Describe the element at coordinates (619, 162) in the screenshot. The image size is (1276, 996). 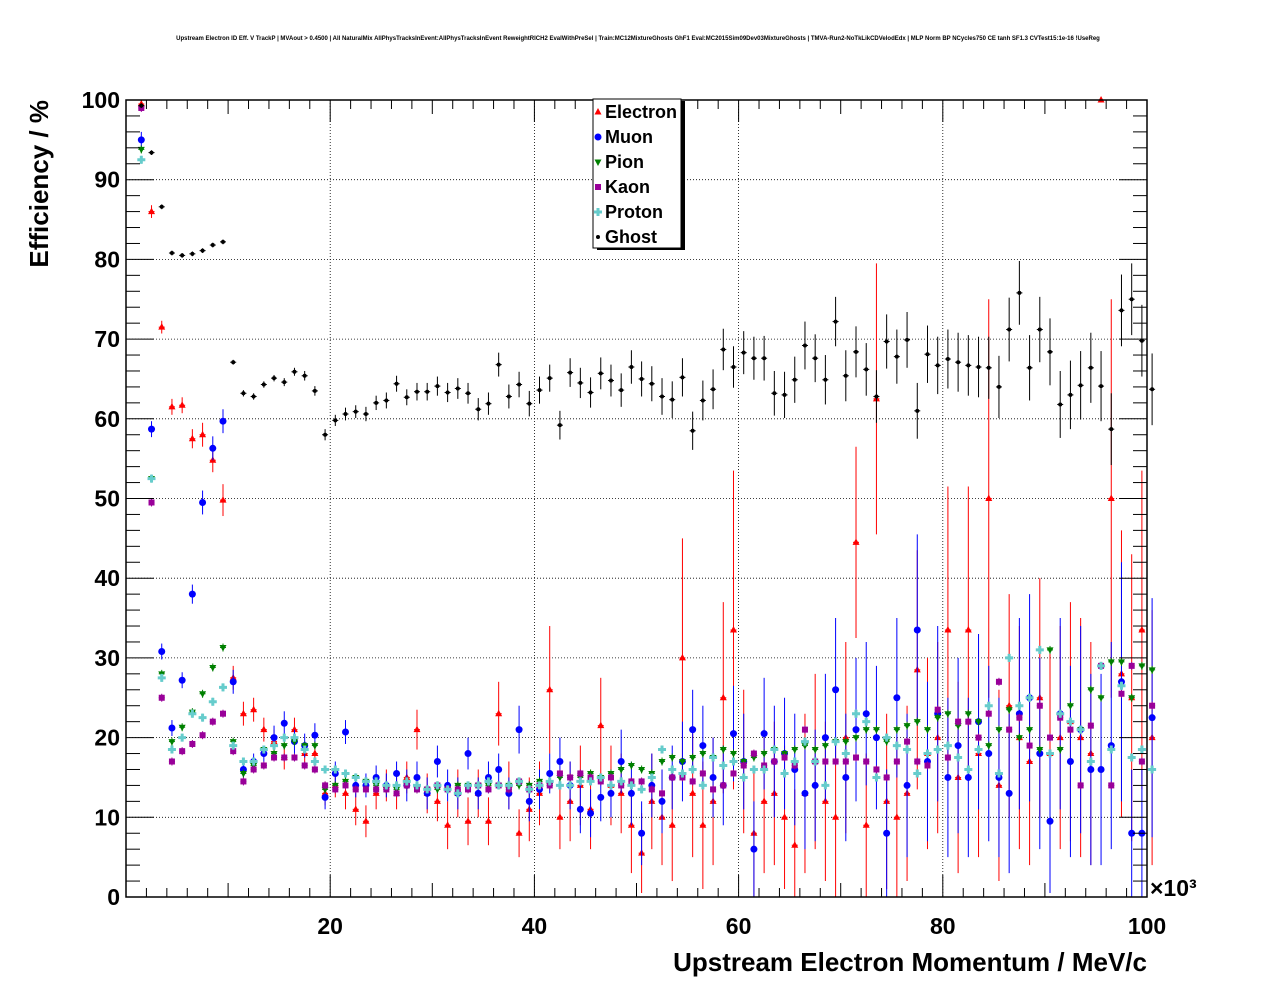
I see `legend-entry-pion: Pion` at that location.